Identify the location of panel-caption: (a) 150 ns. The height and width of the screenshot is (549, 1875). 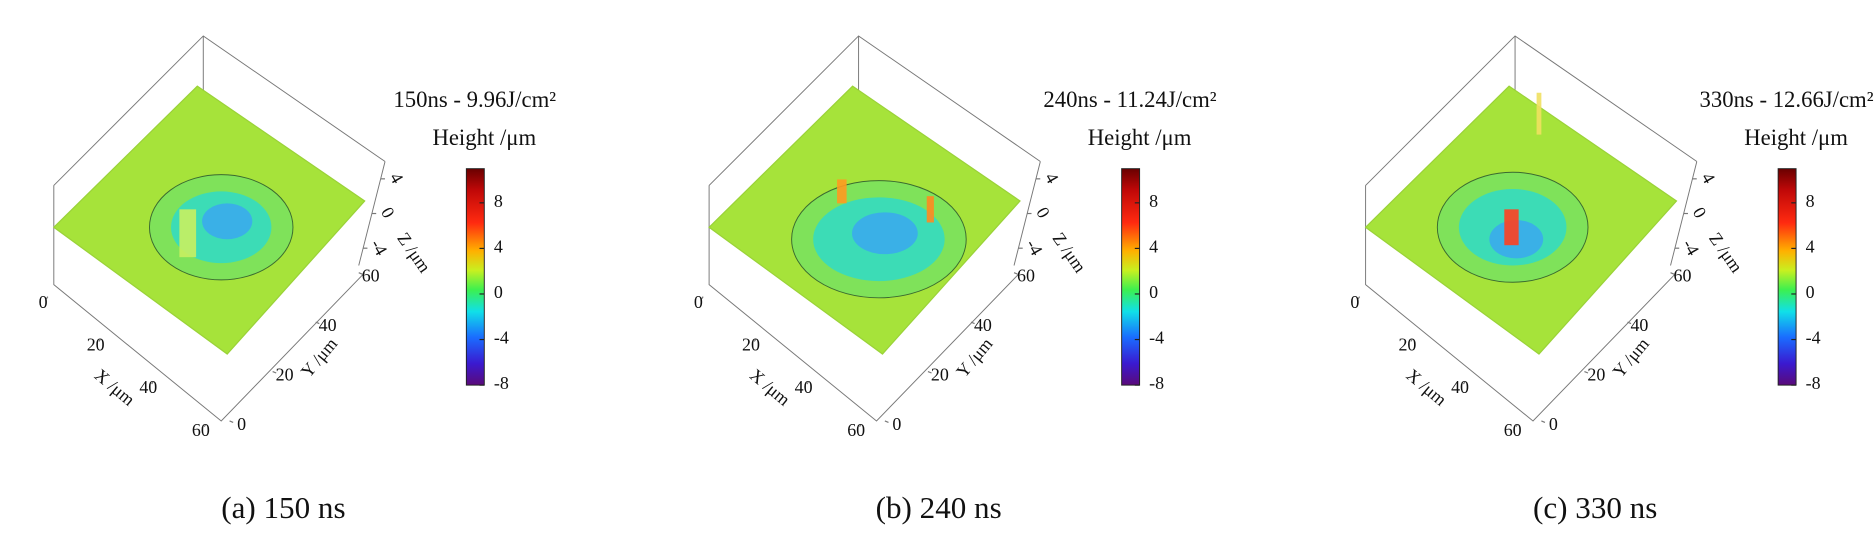
(283, 507).